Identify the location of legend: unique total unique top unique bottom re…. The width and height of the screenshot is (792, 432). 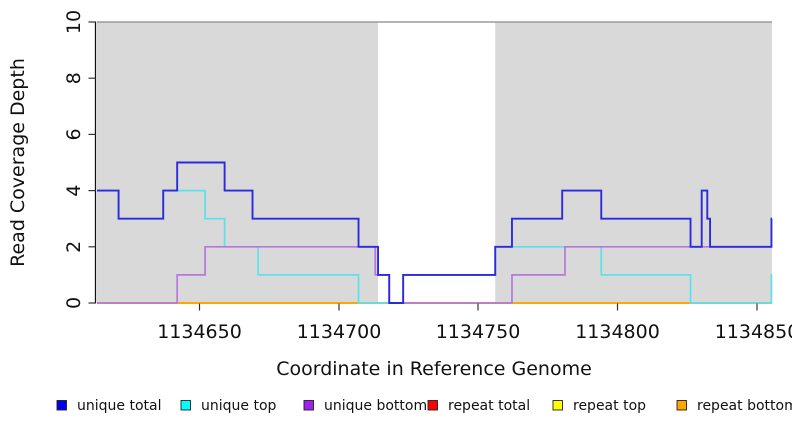
(424, 406).